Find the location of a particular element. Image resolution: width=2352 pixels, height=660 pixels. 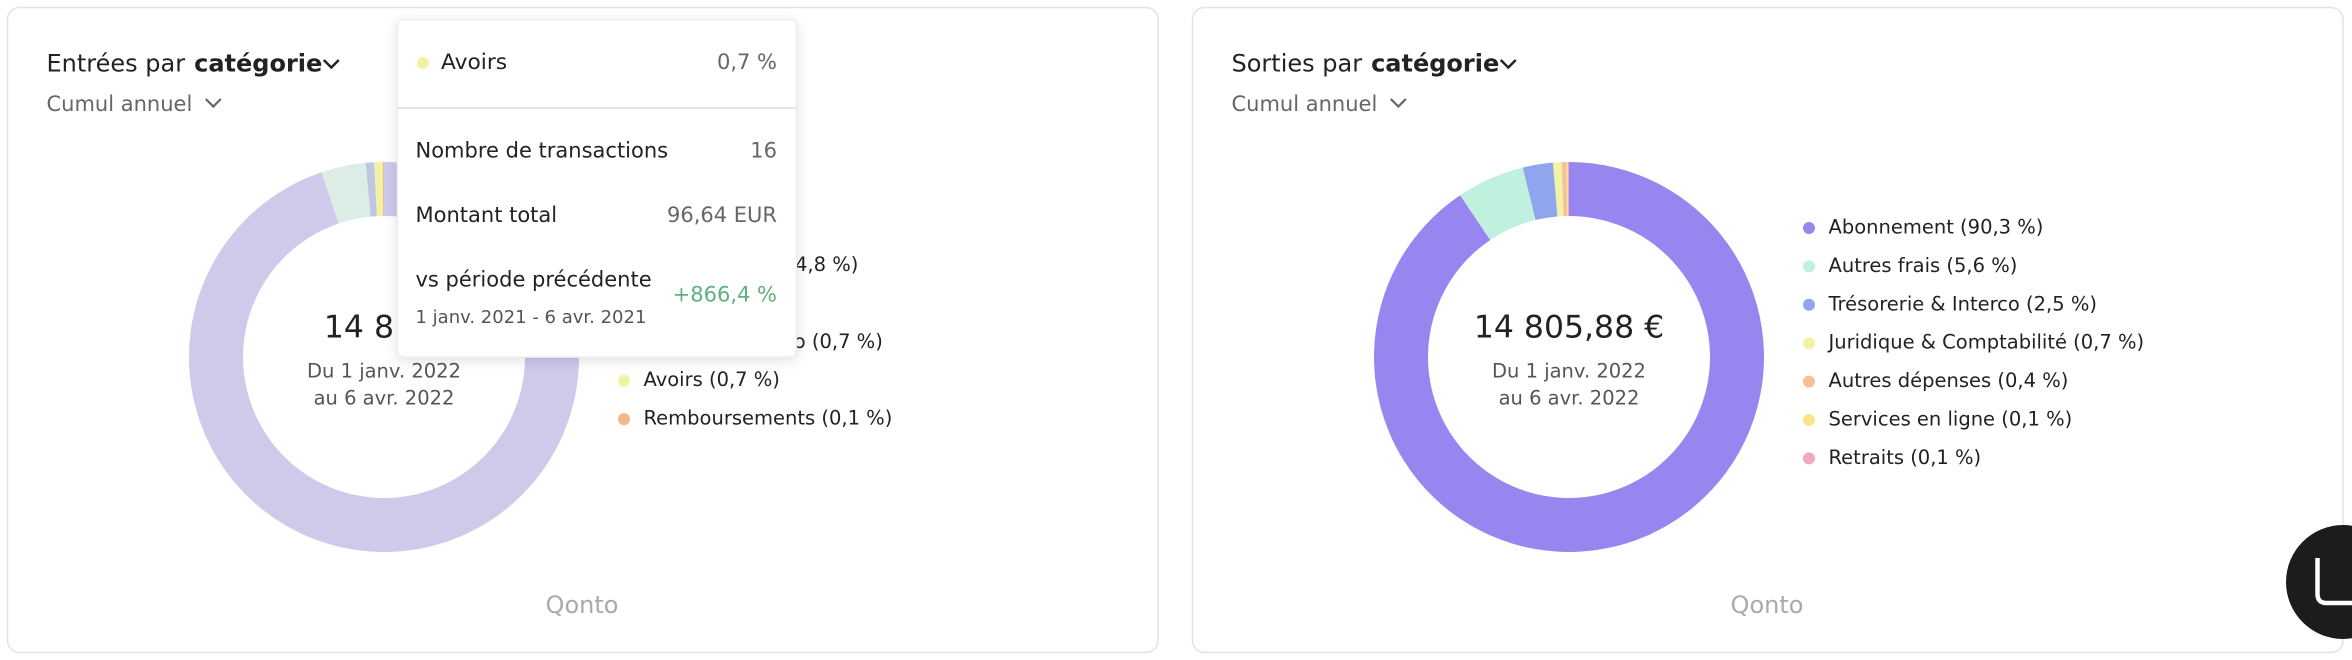

chat-button is located at coordinates (2319, 582).